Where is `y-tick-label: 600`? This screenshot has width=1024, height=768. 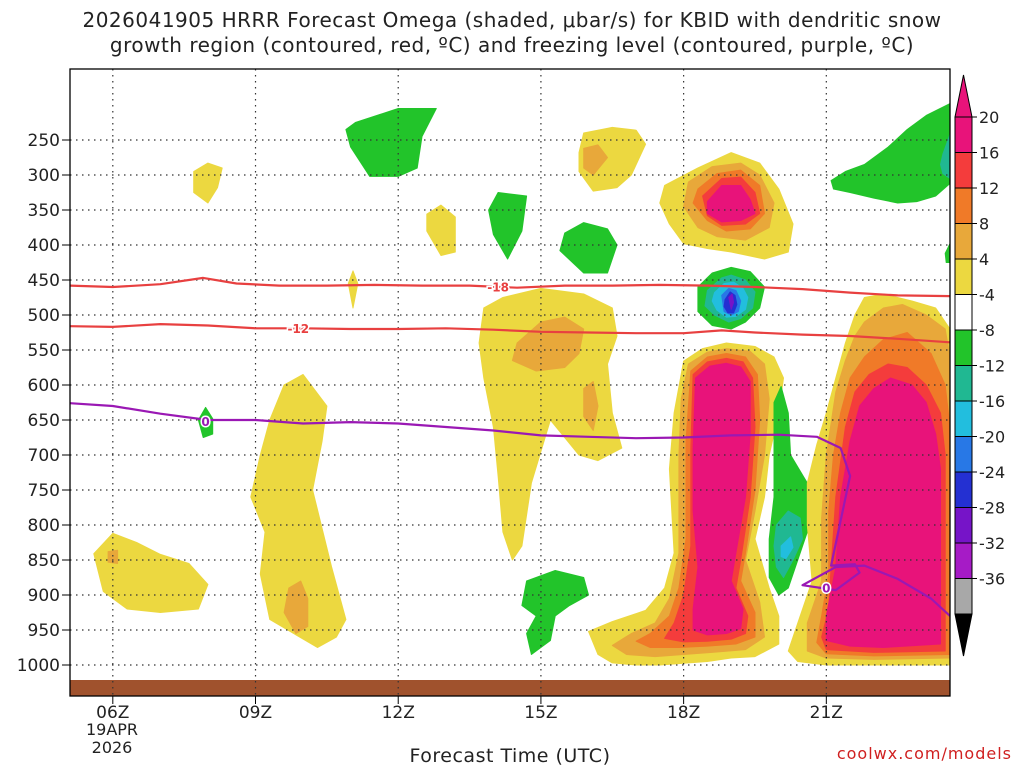
y-tick-label: 600 is located at coordinates (44, 386).